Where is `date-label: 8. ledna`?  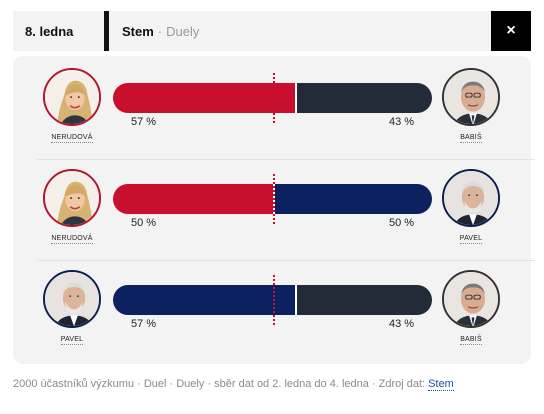 date-label: 8. ledna is located at coordinates (49, 31).